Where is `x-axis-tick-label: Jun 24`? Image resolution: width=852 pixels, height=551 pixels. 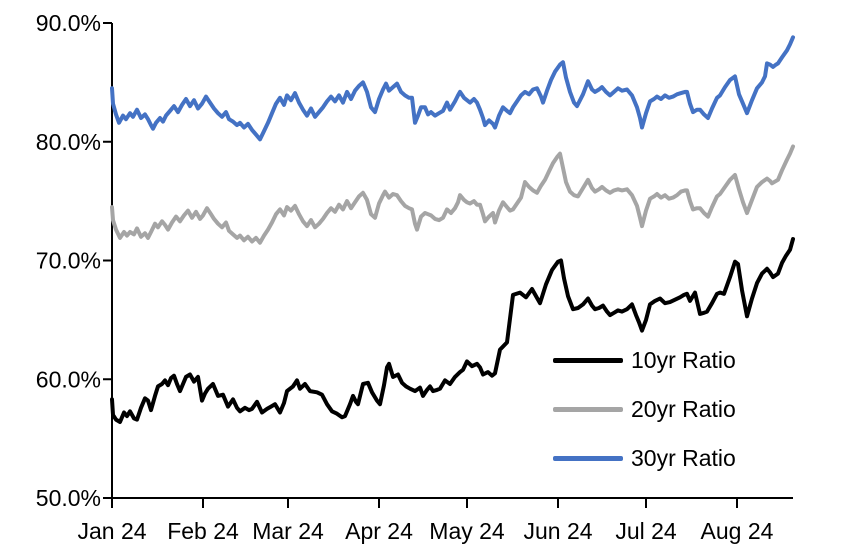 x-axis-tick-label: Jun 24 is located at coordinates (557, 531).